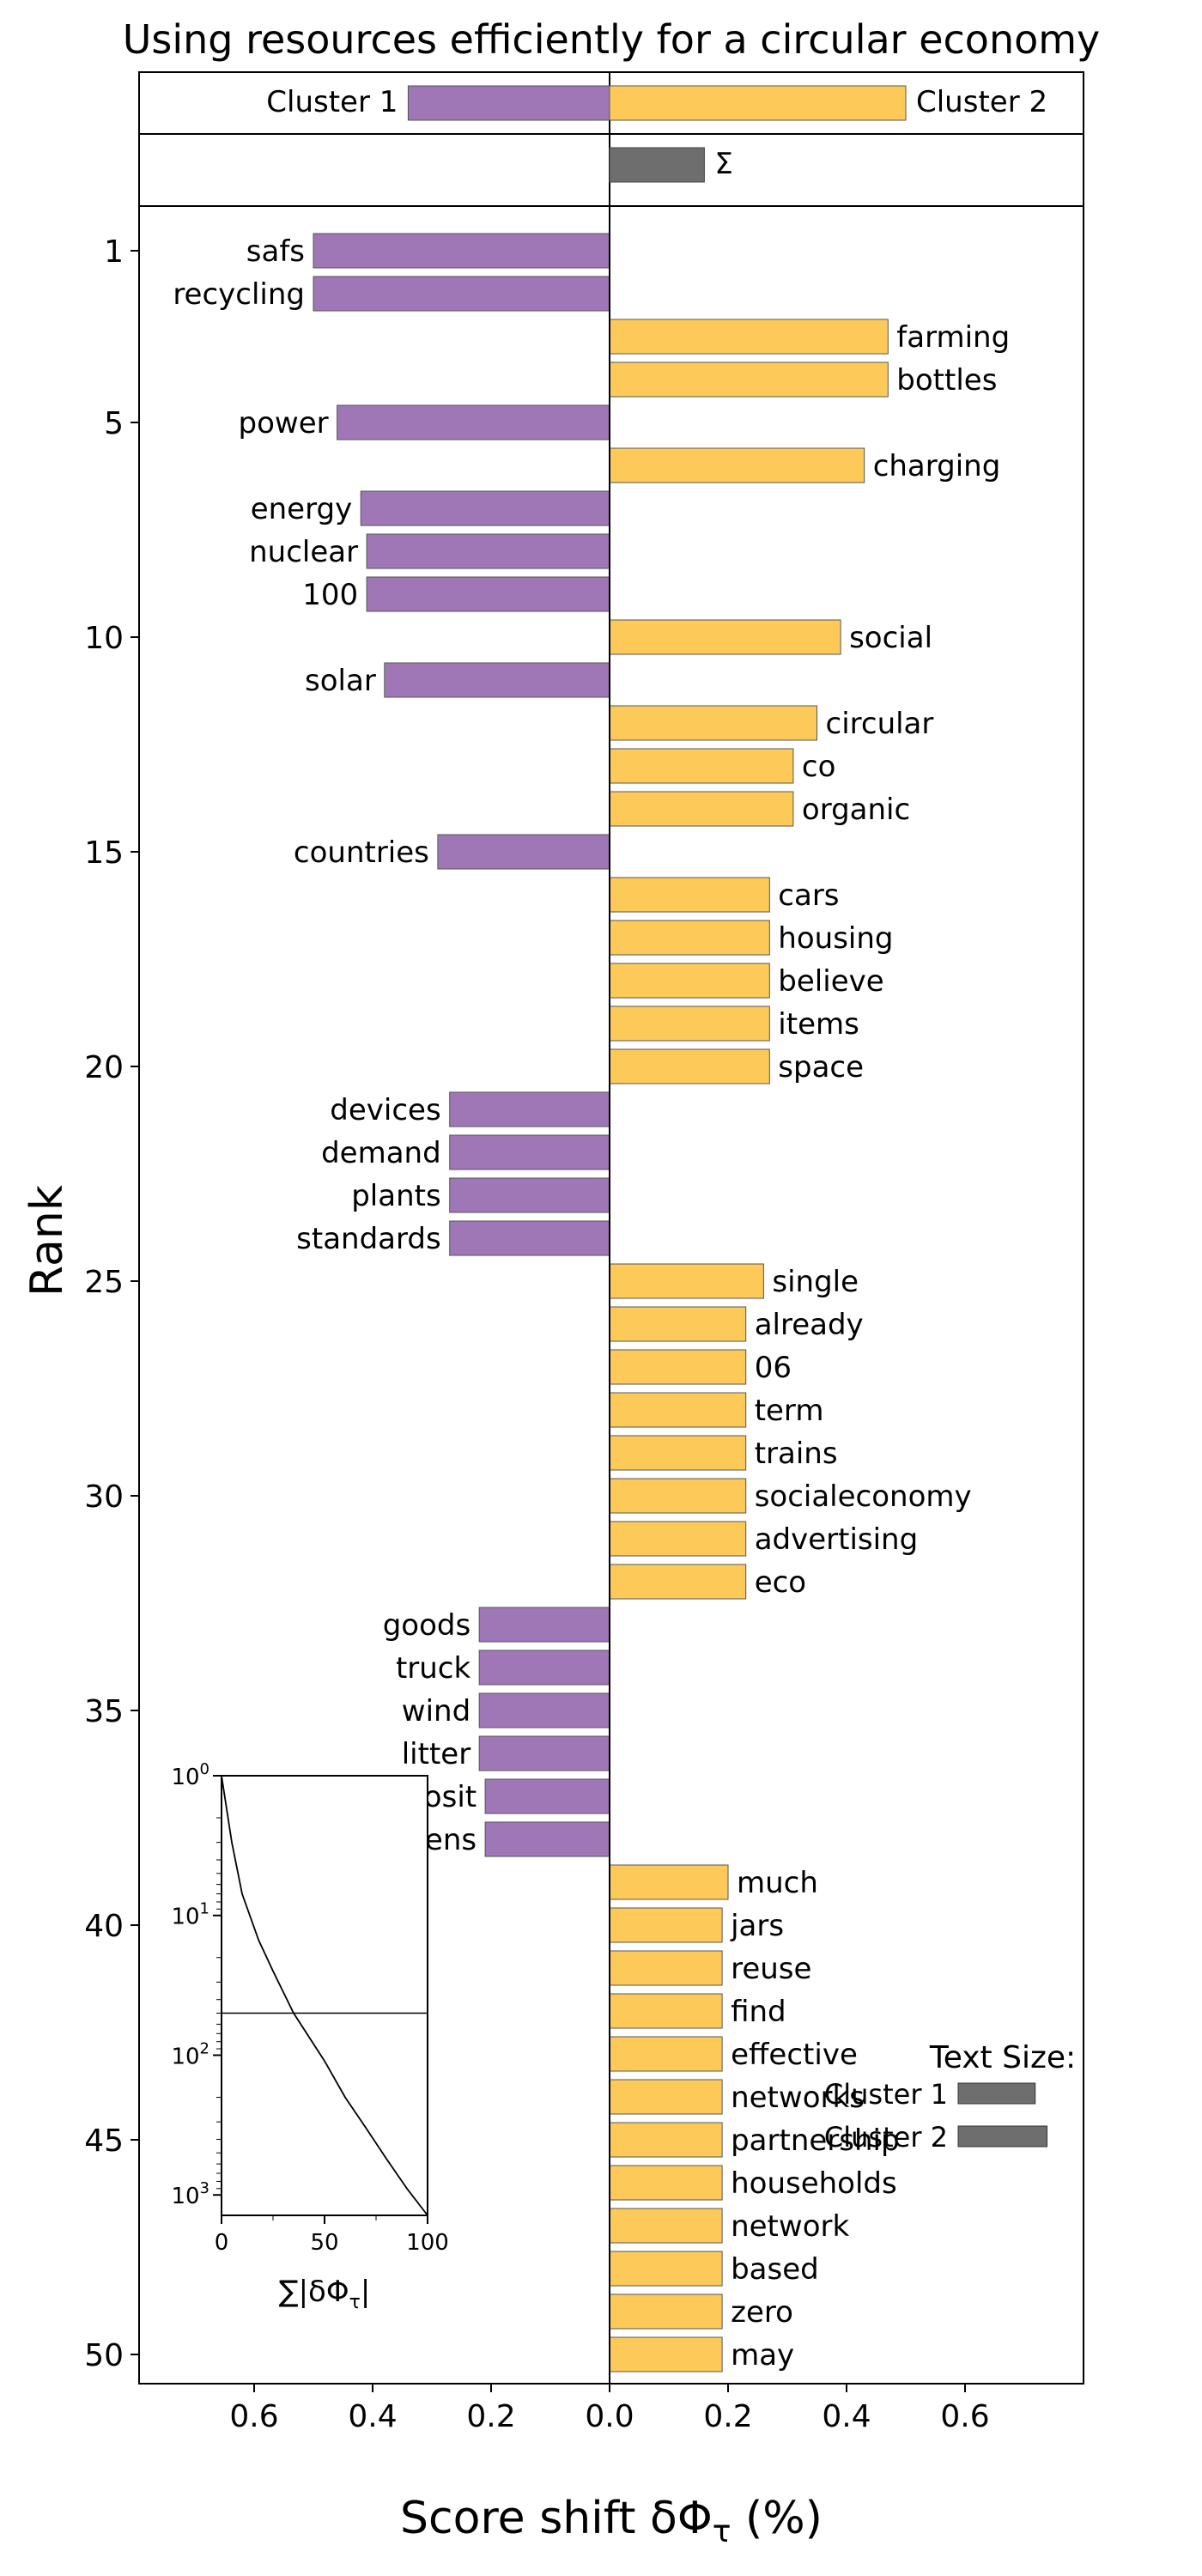  What do you see at coordinates (965, 2416) in the screenshot?
I see `x-tick-label: 0.6` at bounding box center [965, 2416].